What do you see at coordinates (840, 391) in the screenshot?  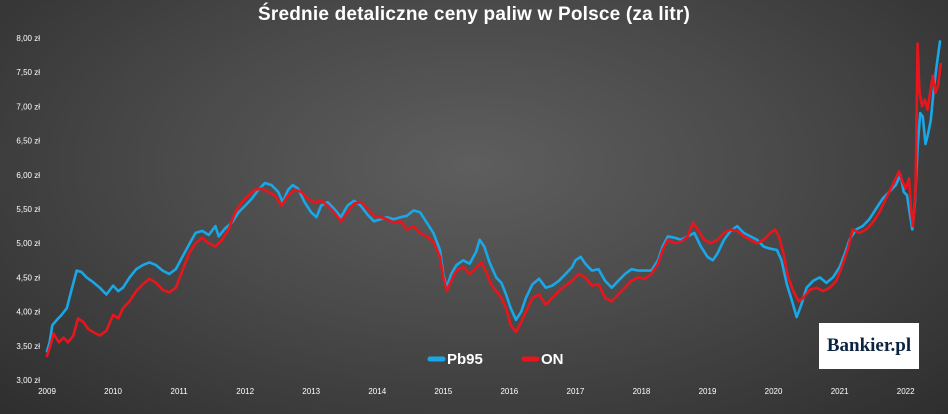 I see `x-tick-label: 2021` at bounding box center [840, 391].